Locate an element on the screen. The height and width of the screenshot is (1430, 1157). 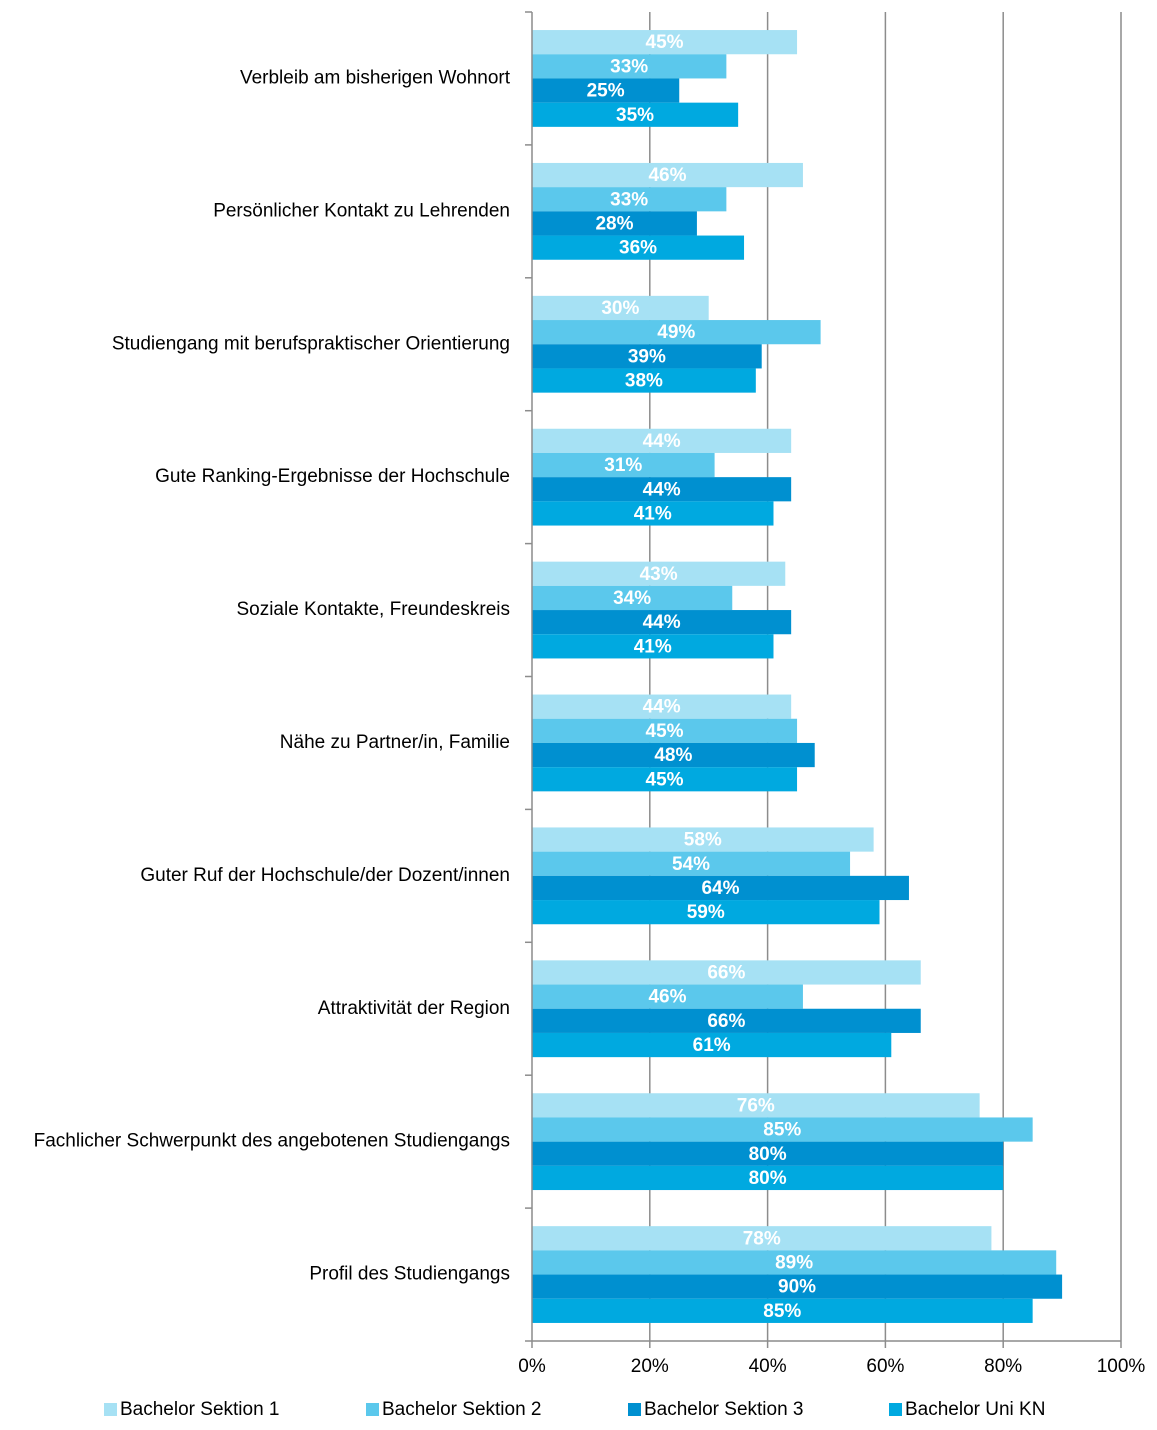
value-label: 90% is located at coordinates (797, 1287).